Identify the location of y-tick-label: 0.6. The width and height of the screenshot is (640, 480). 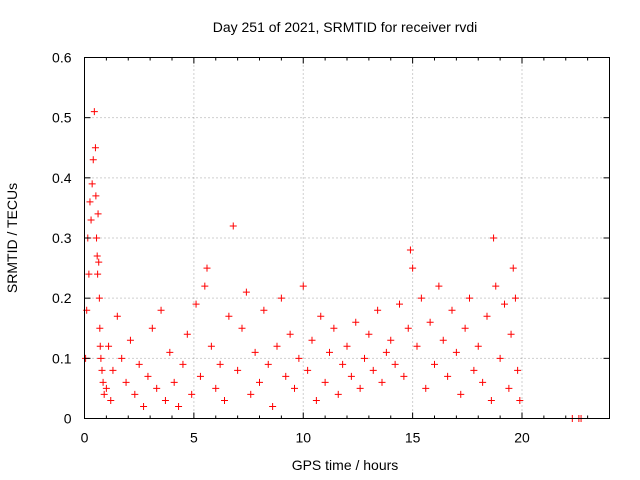
(62, 58).